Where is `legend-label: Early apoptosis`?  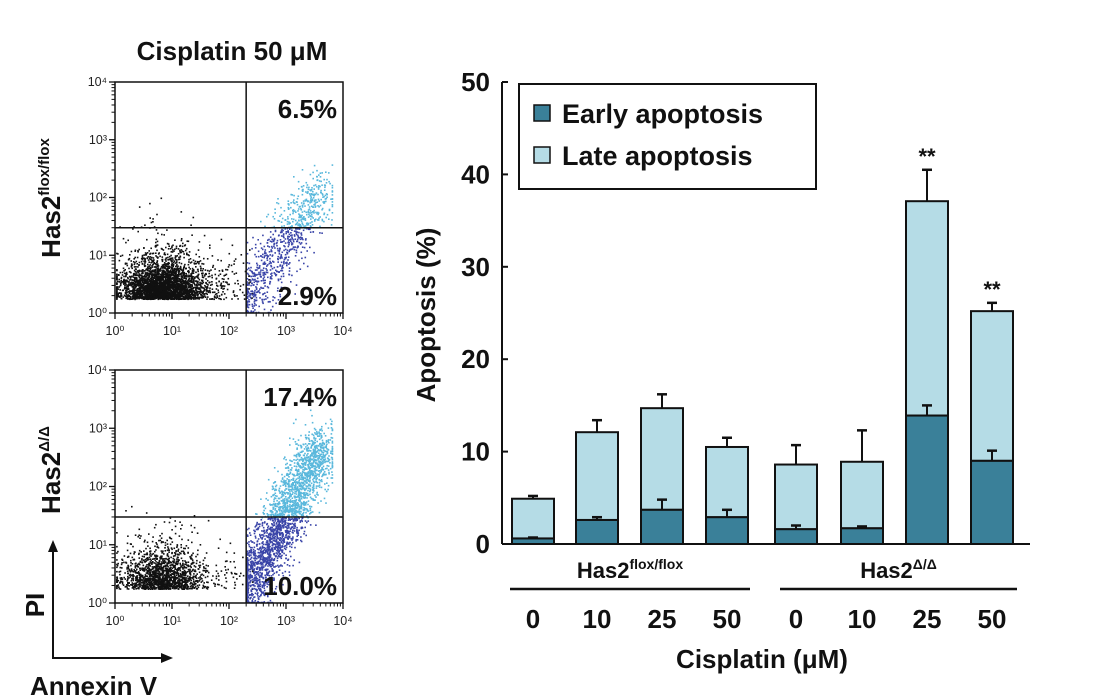 legend-label: Early apoptosis is located at coordinates (662, 114).